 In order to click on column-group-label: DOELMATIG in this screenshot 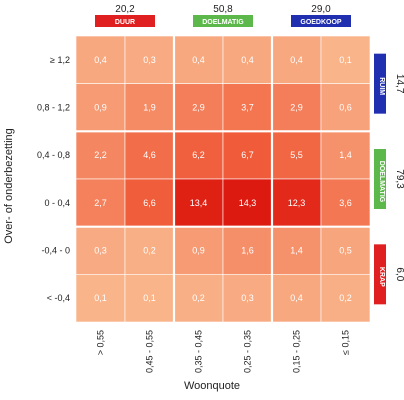, I will do `click(223, 22)`.